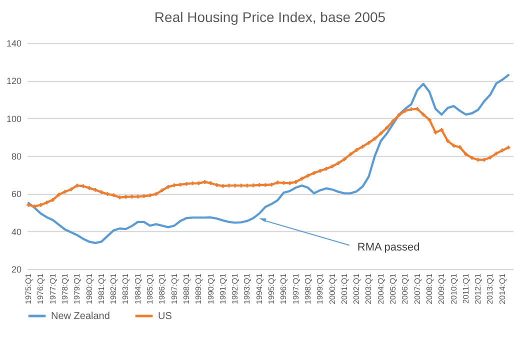 This screenshot has height=342, width=528. I want to click on x-tick-label: 1976:Q1, so click(41, 288).